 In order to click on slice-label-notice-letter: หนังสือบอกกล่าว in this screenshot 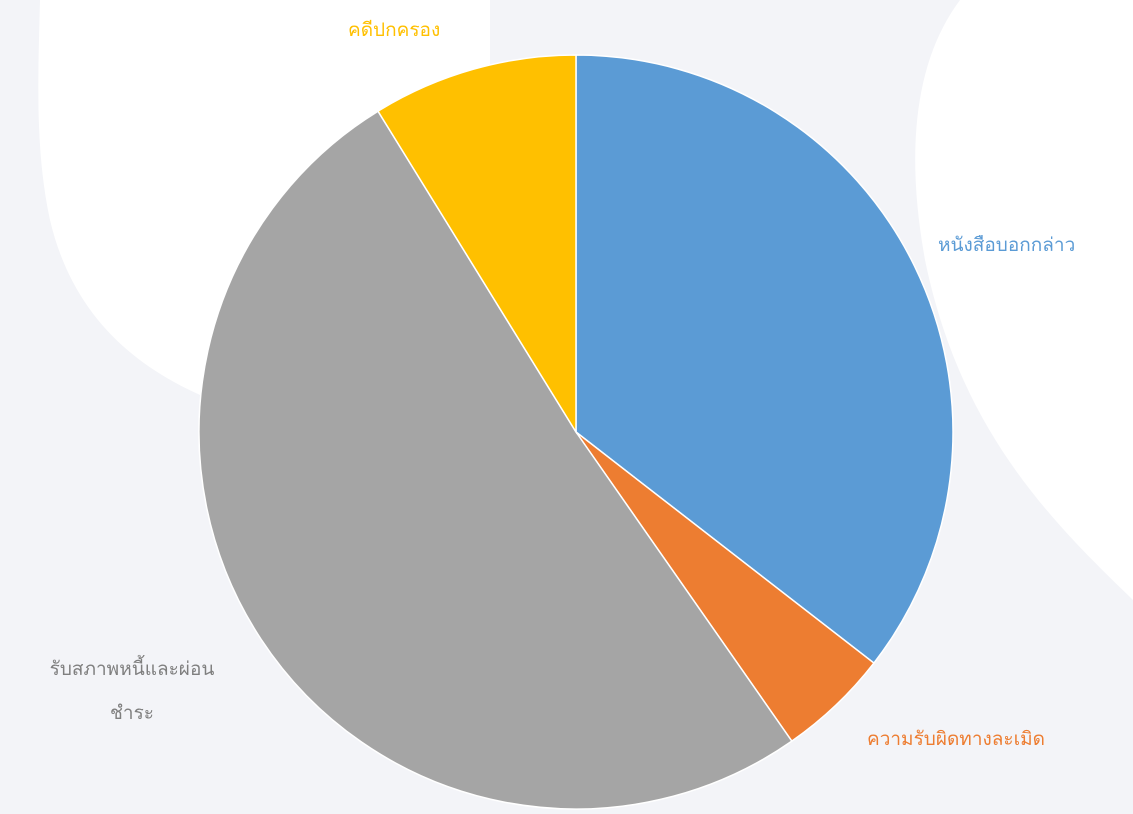, I will do `click(1006, 245)`.